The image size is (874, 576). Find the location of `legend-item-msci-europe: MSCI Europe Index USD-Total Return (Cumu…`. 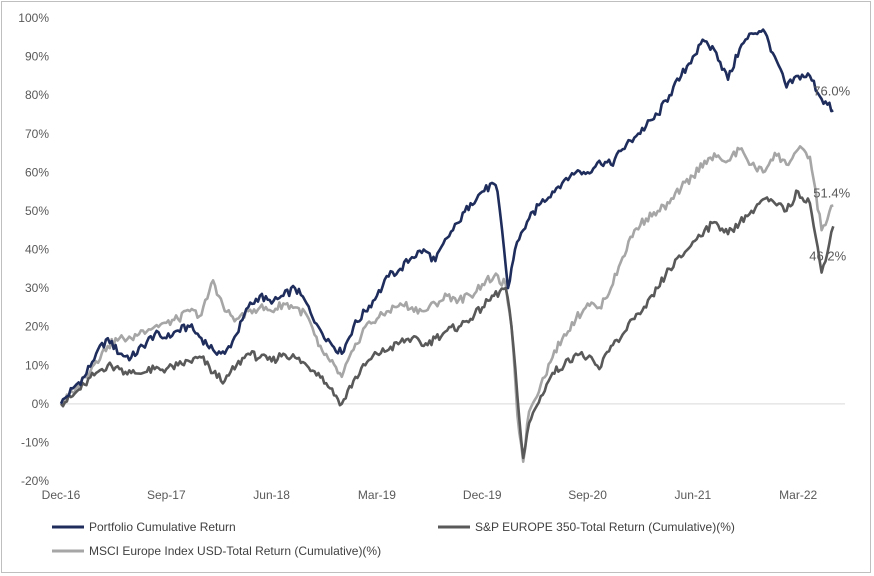

legend-item-msci-europe: MSCI Europe Index USD-Total Return (Cumu… is located at coordinates (216, 551).